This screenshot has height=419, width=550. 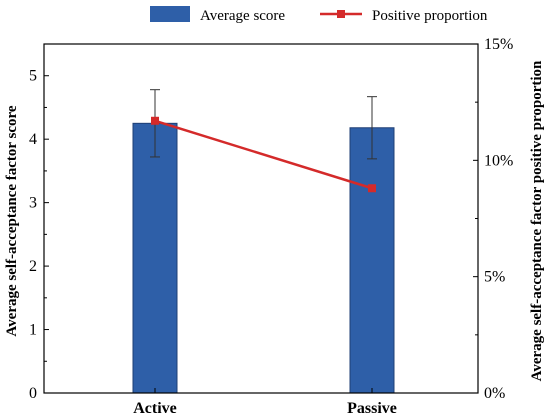 What do you see at coordinates (265, 402) in the screenshot?
I see `x-axis-categories: Active Passive` at bounding box center [265, 402].